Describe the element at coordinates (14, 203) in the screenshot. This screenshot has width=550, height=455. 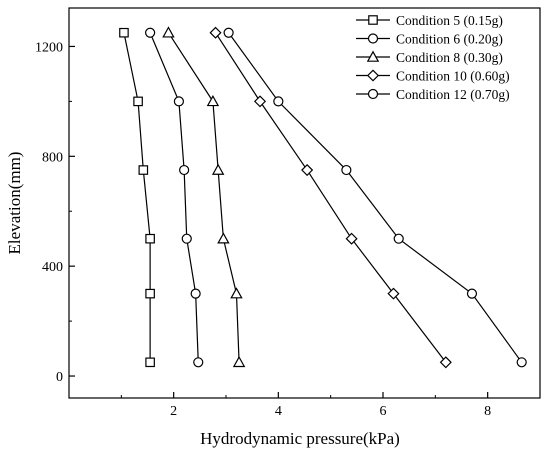
I see `y-axis-title: Elevation(mm)` at that location.